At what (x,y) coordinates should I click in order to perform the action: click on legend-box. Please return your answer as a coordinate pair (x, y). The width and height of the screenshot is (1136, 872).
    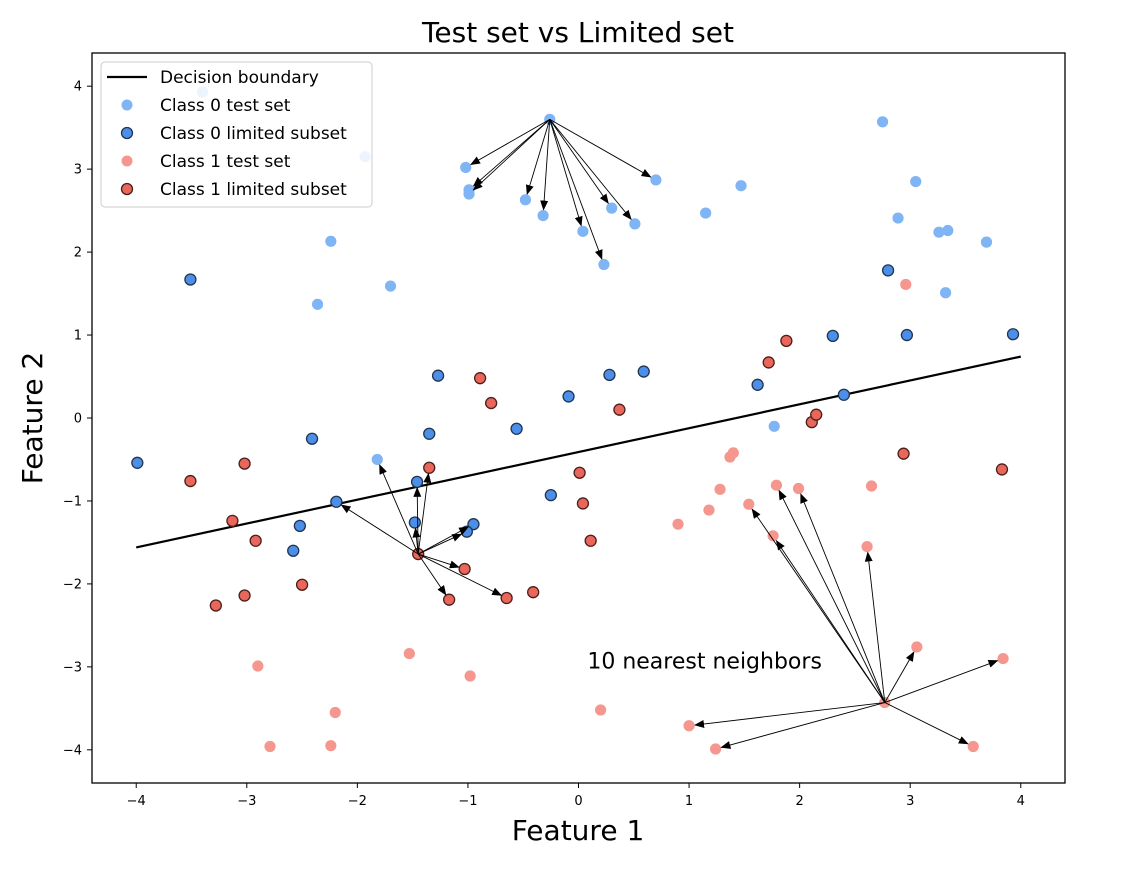
    Looking at the image, I should click on (236, 134).